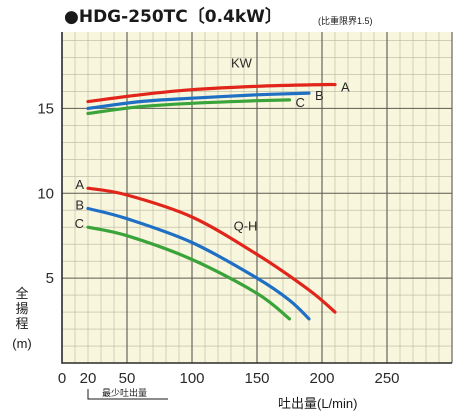 The width and height of the screenshot is (457, 417). I want to click on min-flow-bracket, so click(127, 394).